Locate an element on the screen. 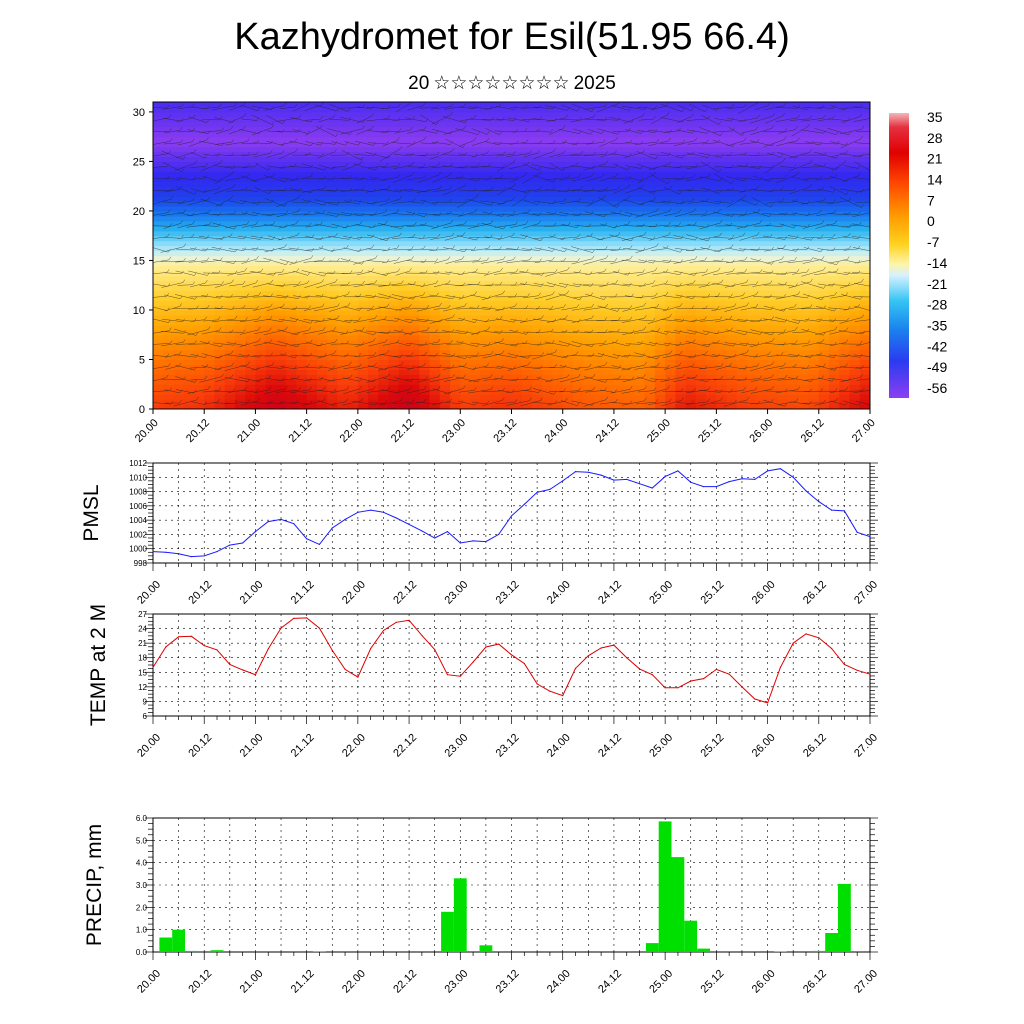 The height and width of the screenshot is (1024, 1024). page-subtitle: 20 ☆☆☆☆☆☆☆☆ 2025 is located at coordinates (512, 83).